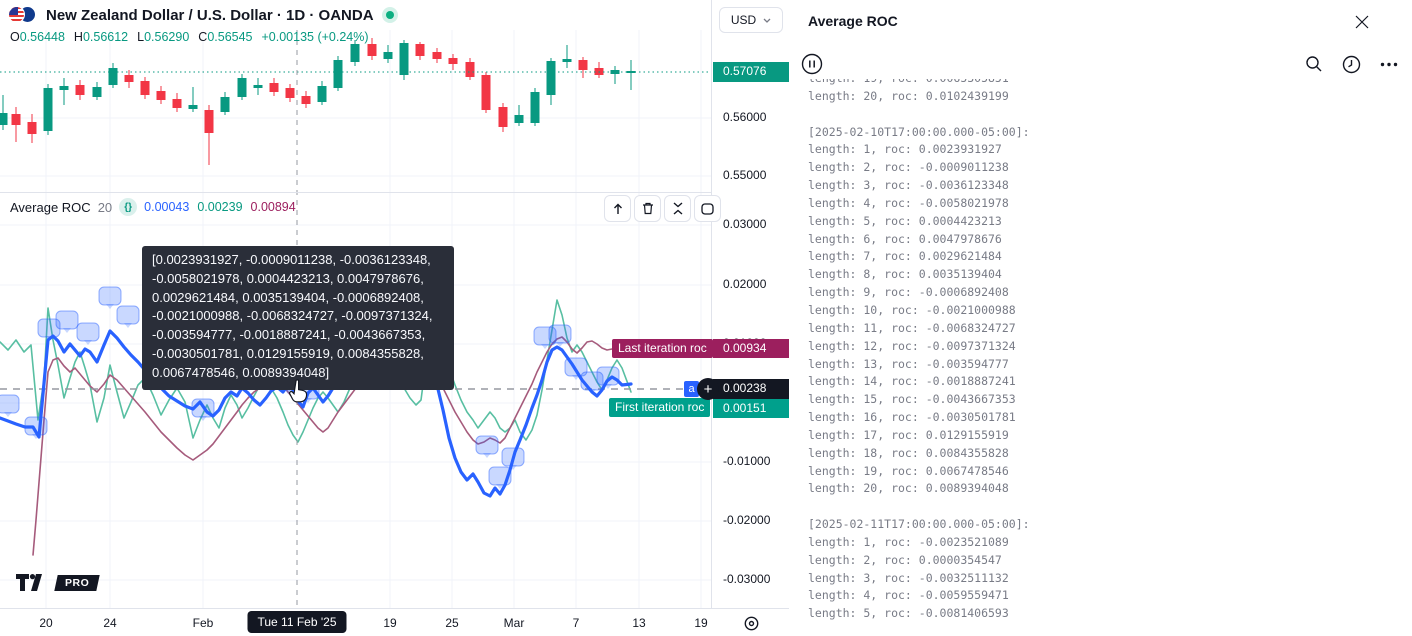 The image size is (1412, 636). What do you see at coordinates (908, 185) in the screenshot?
I see `log-line: length: 3, roc: -0.0036123348` at bounding box center [908, 185].